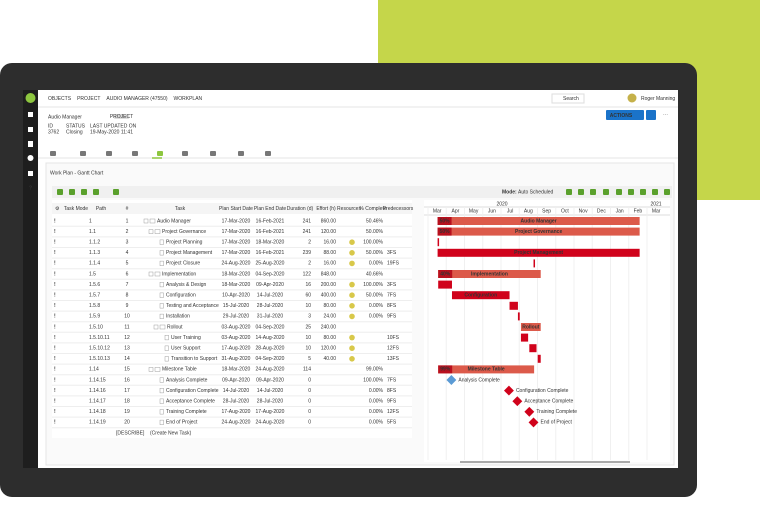 The width and height of the screenshot is (760, 507). I want to click on task-name: Rollout, so click(175, 327).